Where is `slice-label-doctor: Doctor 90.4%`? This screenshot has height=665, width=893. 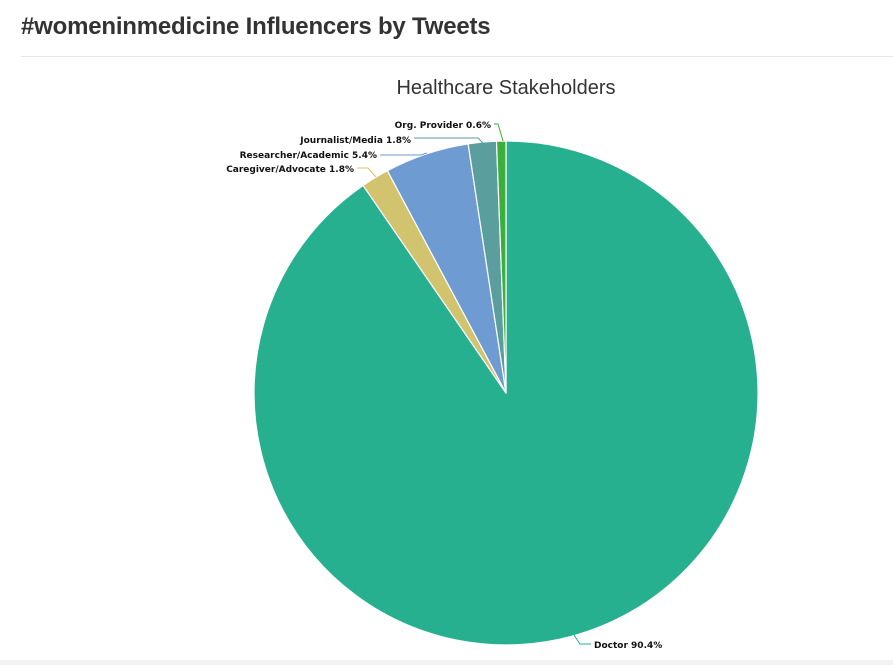 slice-label-doctor: Doctor 90.4% is located at coordinates (628, 646).